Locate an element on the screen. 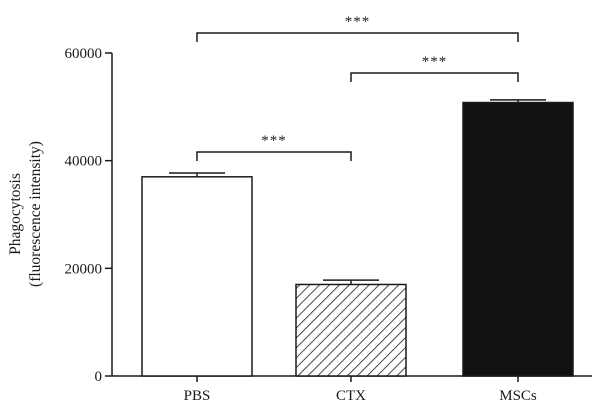 The image size is (600, 413). y-tick-label: 0 is located at coordinates (99, 377).